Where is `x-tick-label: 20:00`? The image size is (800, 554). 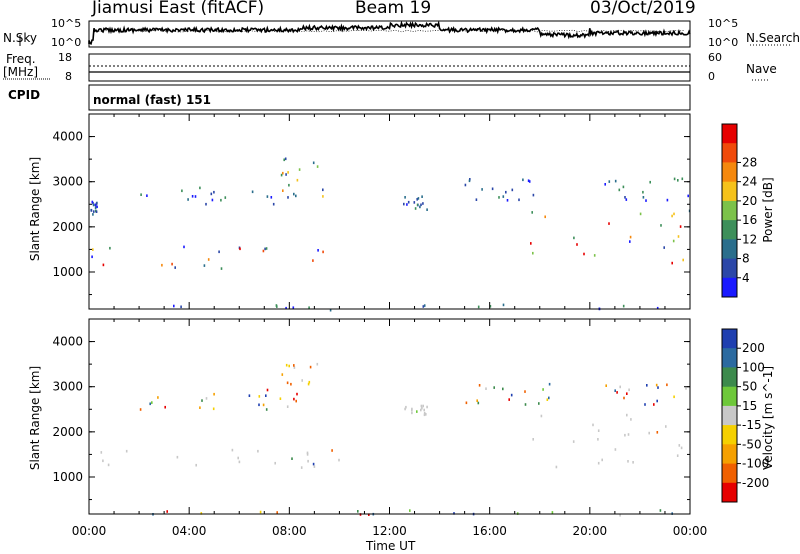
x-tick-label: 20:00 is located at coordinates (590, 531).